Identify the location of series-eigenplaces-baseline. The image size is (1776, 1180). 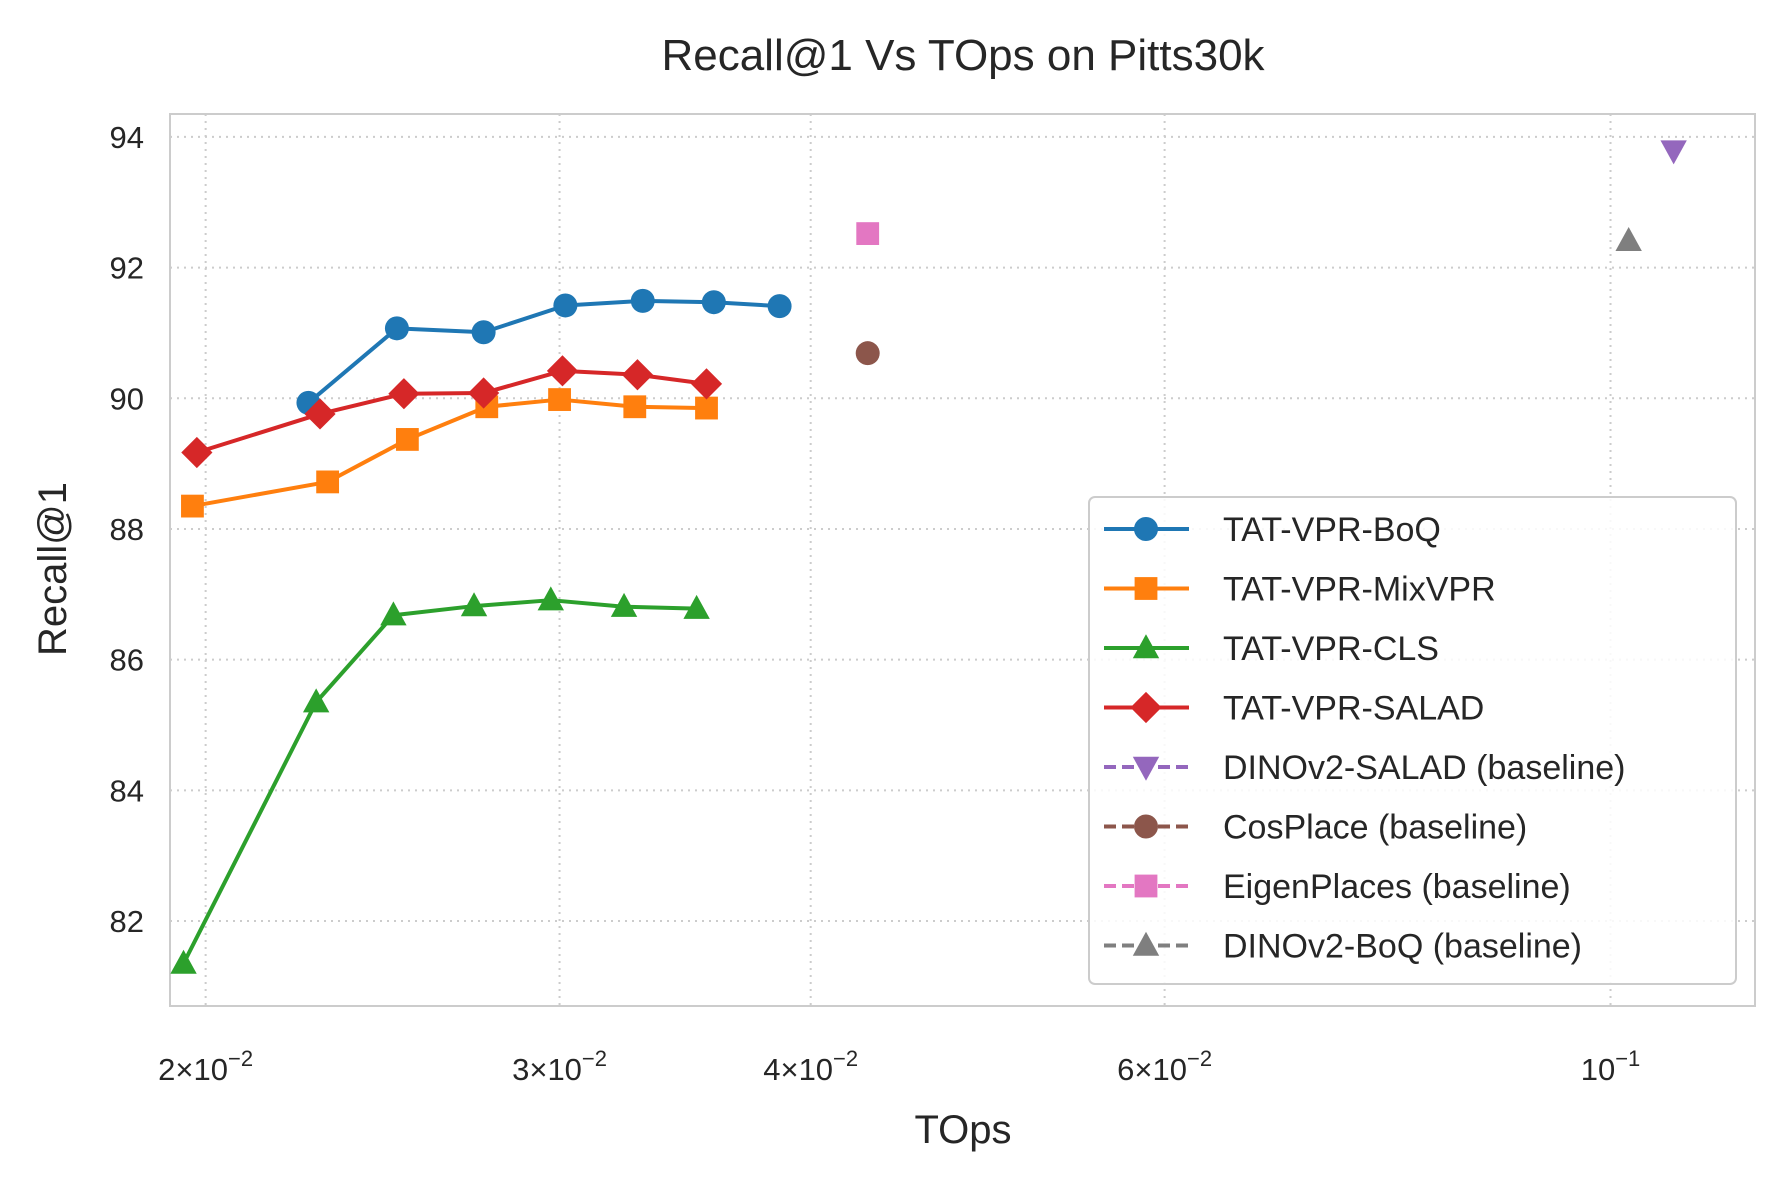
(868, 233).